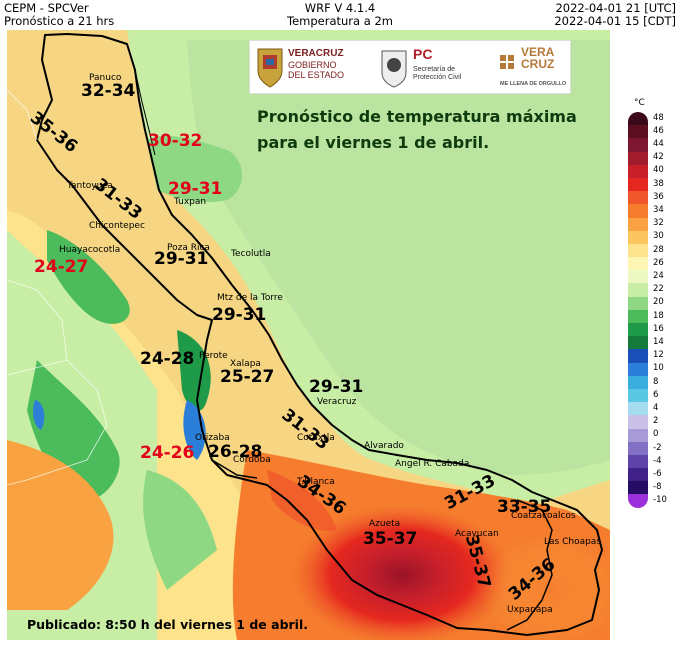 This screenshot has width=680, height=646. What do you see at coordinates (658, 183) in the screenshot?
I see `colorbar-tick: 38` at bounding box center [658, 183].